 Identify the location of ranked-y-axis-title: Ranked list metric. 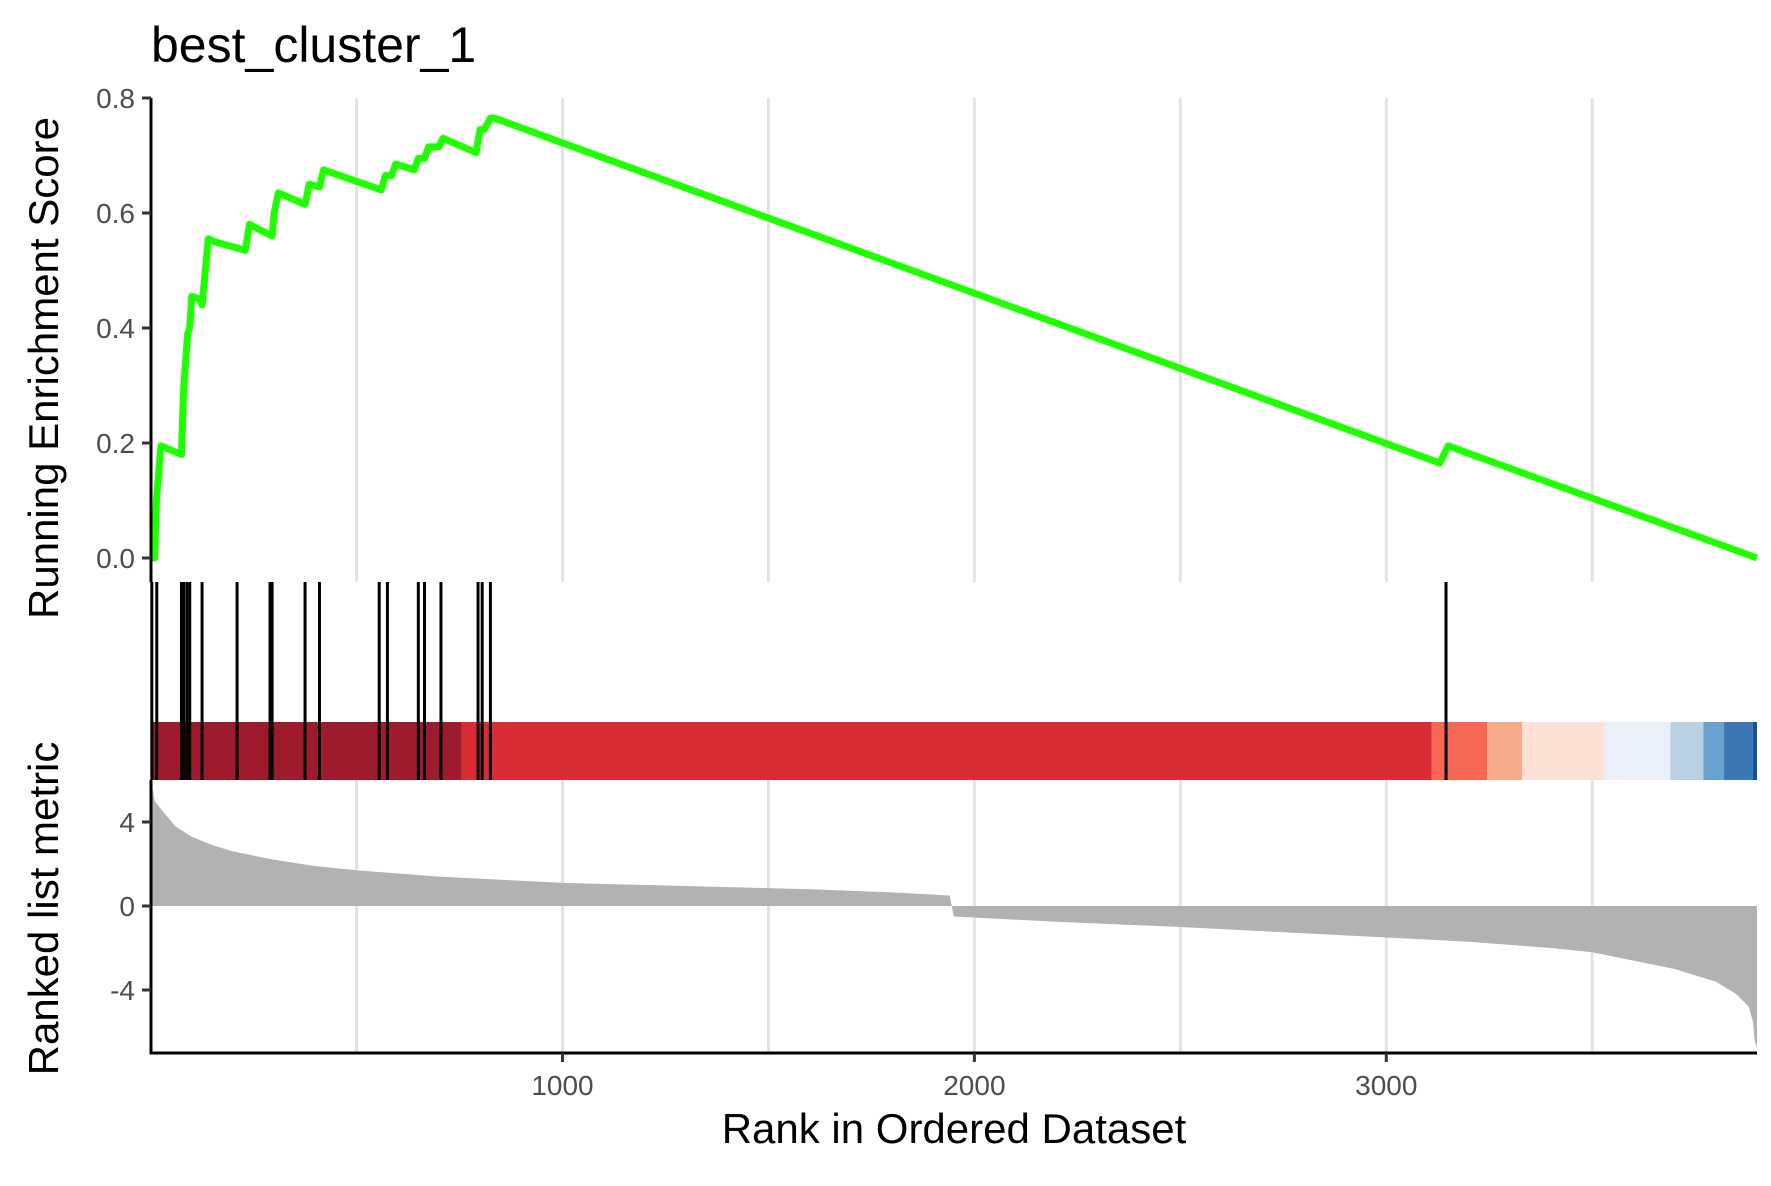
(43, 909).